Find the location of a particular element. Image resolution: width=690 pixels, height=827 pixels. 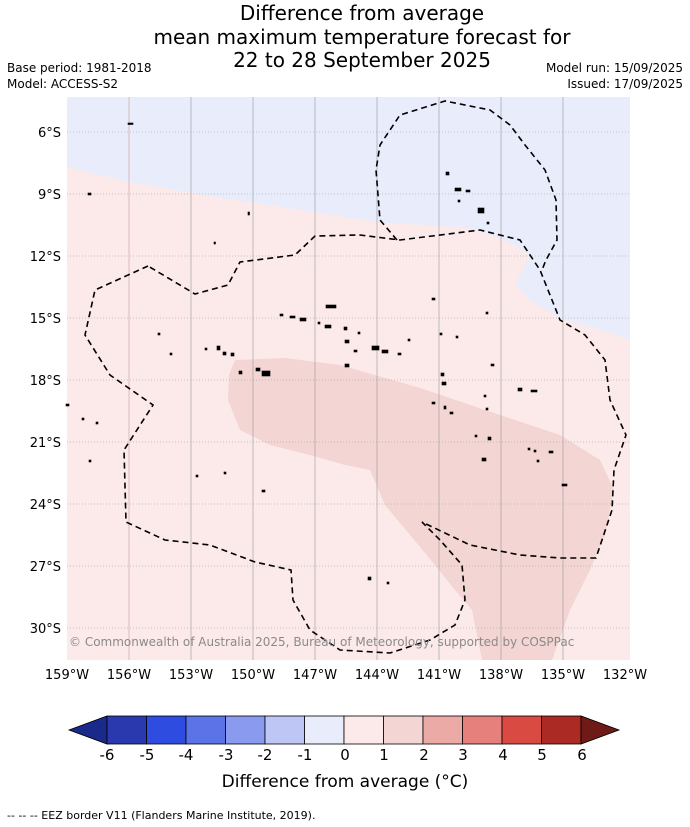

colorbar-tick: -4 is located at coordinates (186, 755).